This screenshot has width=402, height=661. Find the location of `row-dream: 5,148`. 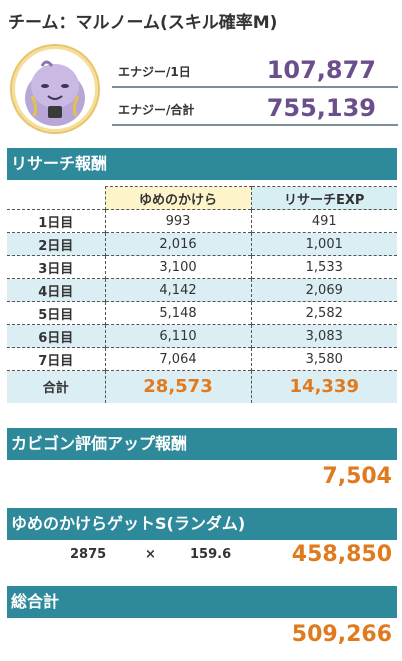

row-dream: 5,148 is located at coordinates (177, 313).